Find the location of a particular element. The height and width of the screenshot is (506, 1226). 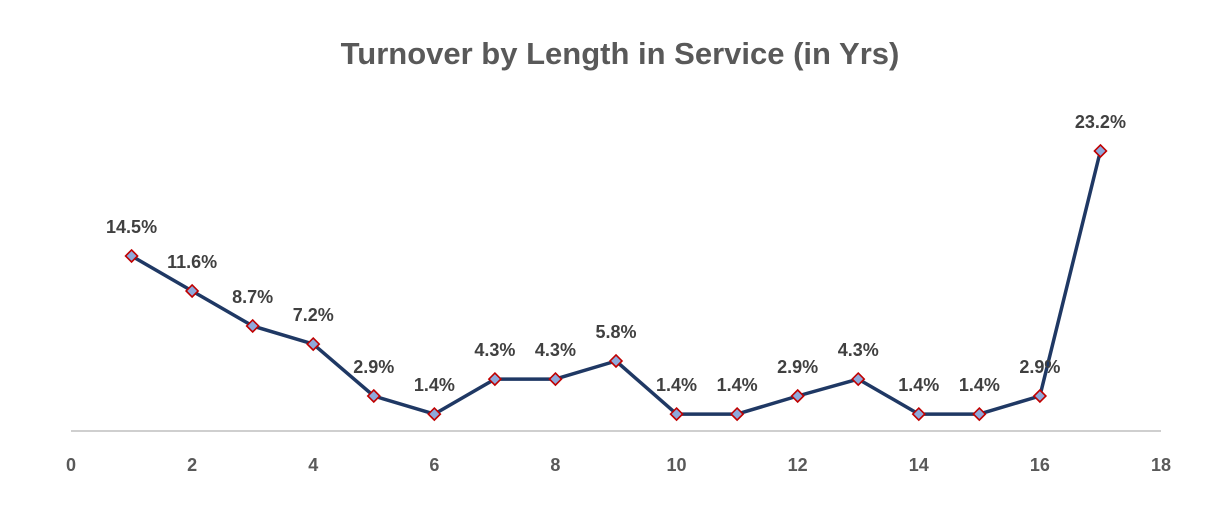

data-label: 14.5% is located at coordinates (131, 227).